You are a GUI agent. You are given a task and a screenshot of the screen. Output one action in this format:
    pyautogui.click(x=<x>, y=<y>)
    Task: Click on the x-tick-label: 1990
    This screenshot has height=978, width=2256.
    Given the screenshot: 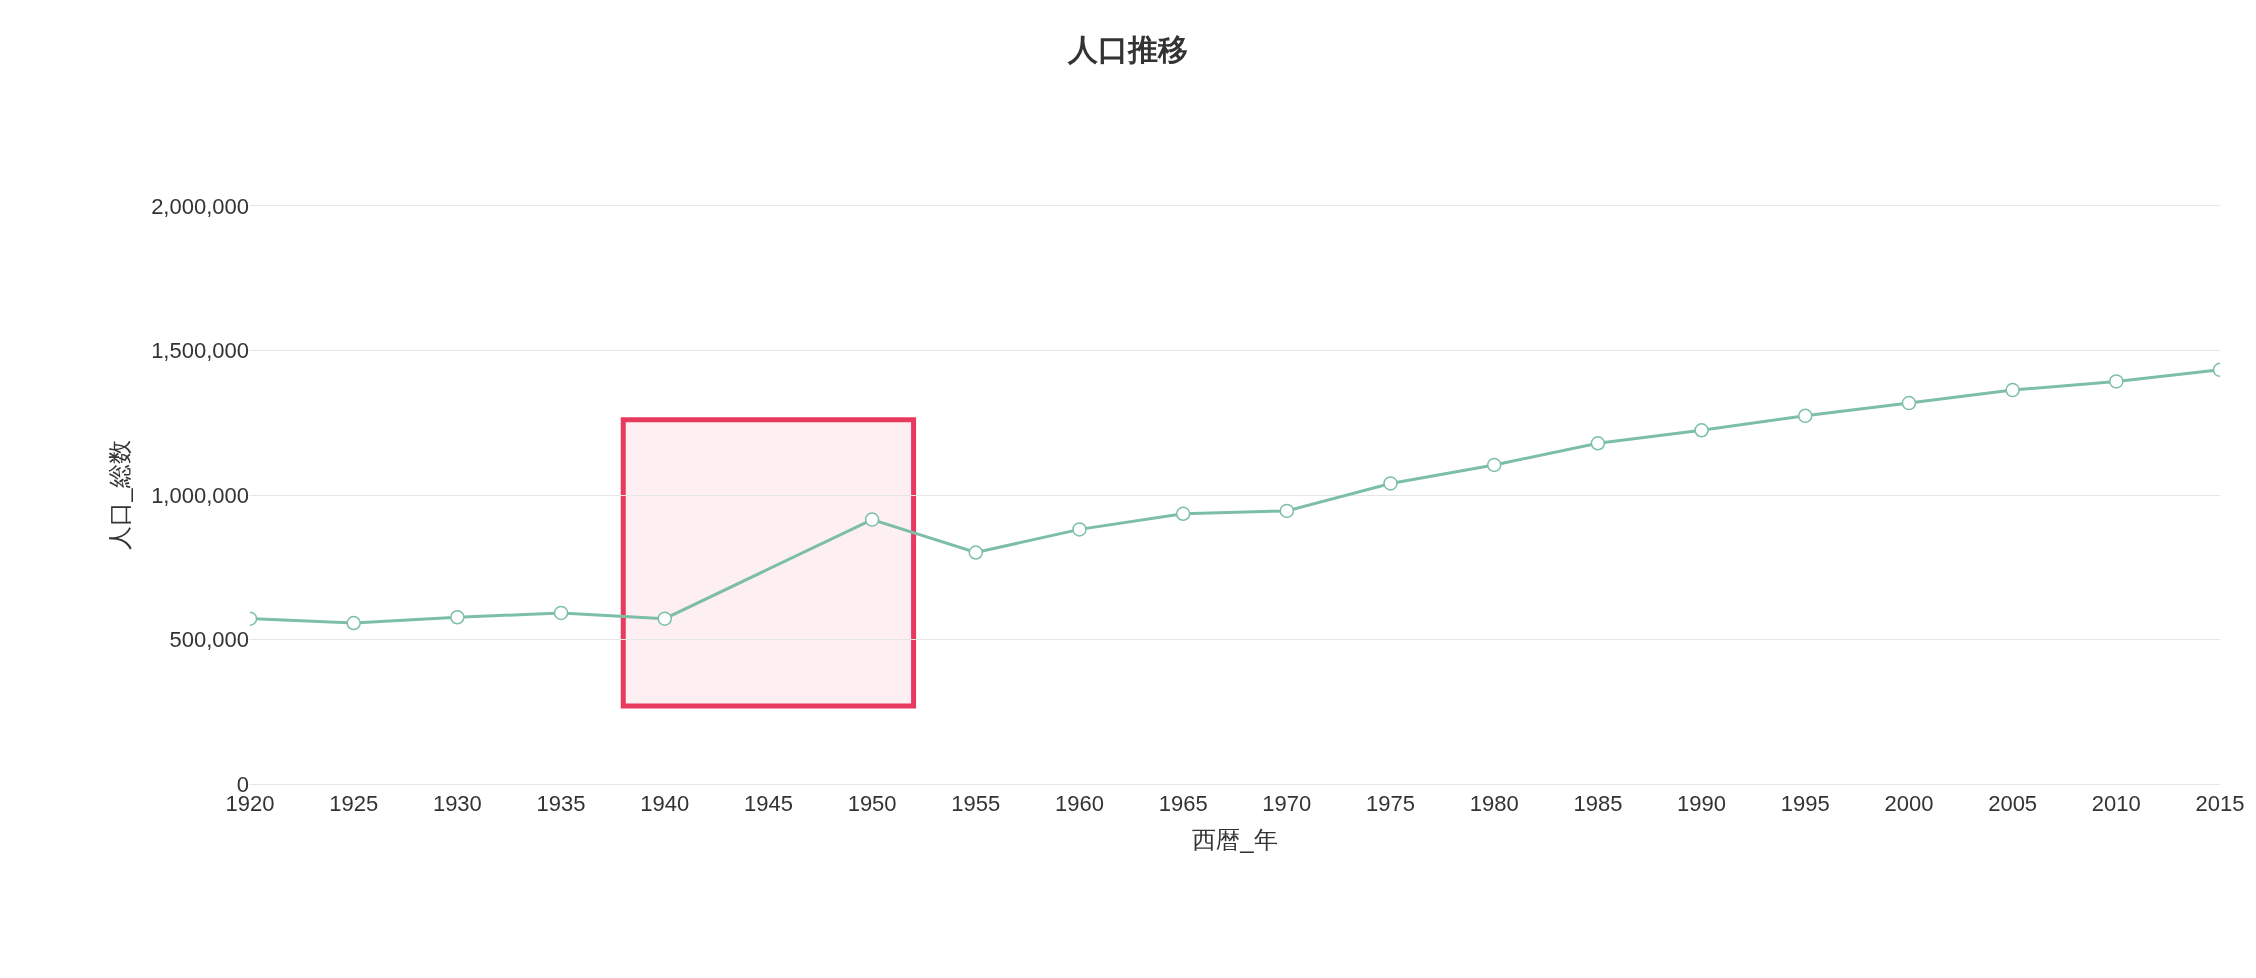 What is the action you would take?
    pyautogui.click(x=1702, y=804)
    